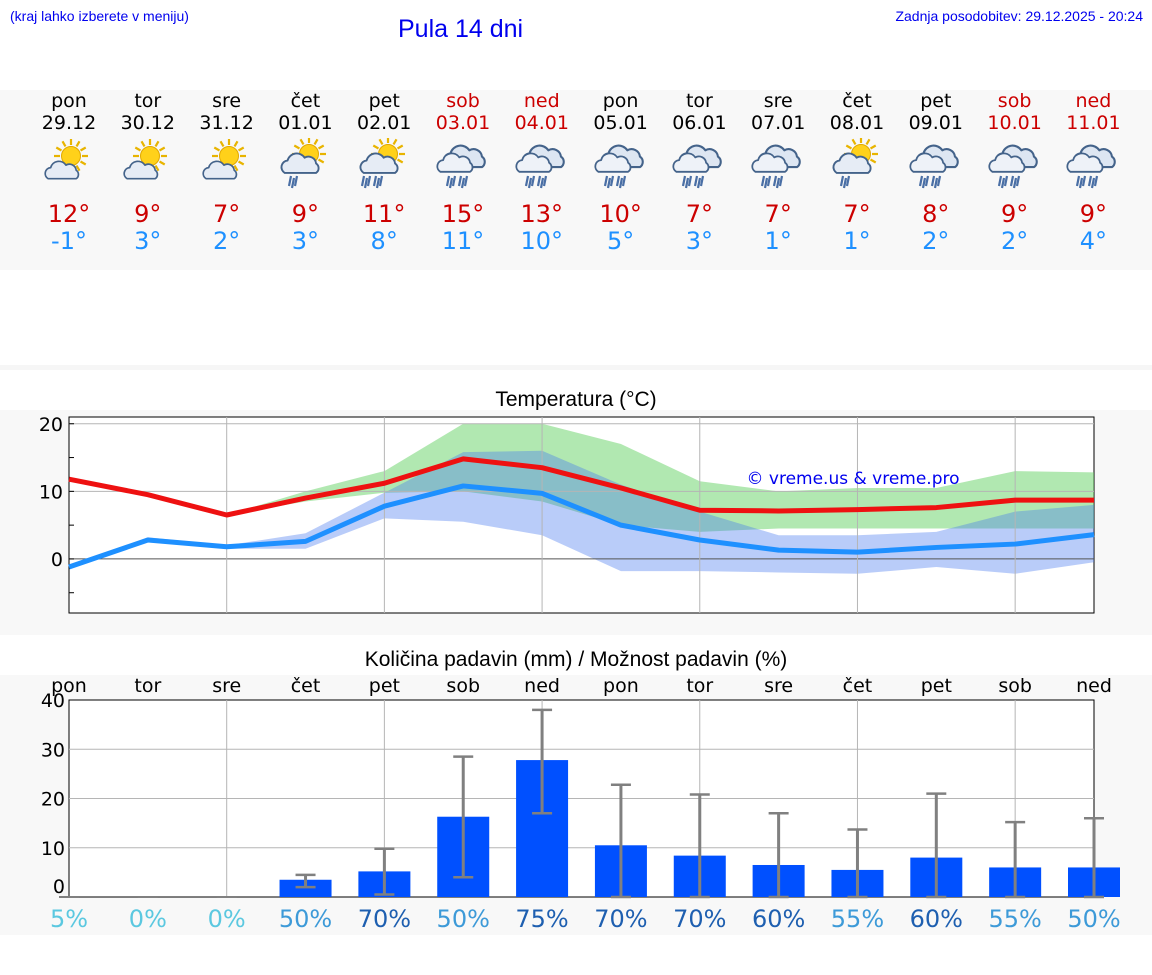 This screenshot has height=975, width=1152. I want to click on sun-cloud-icon, so click(145, 159).